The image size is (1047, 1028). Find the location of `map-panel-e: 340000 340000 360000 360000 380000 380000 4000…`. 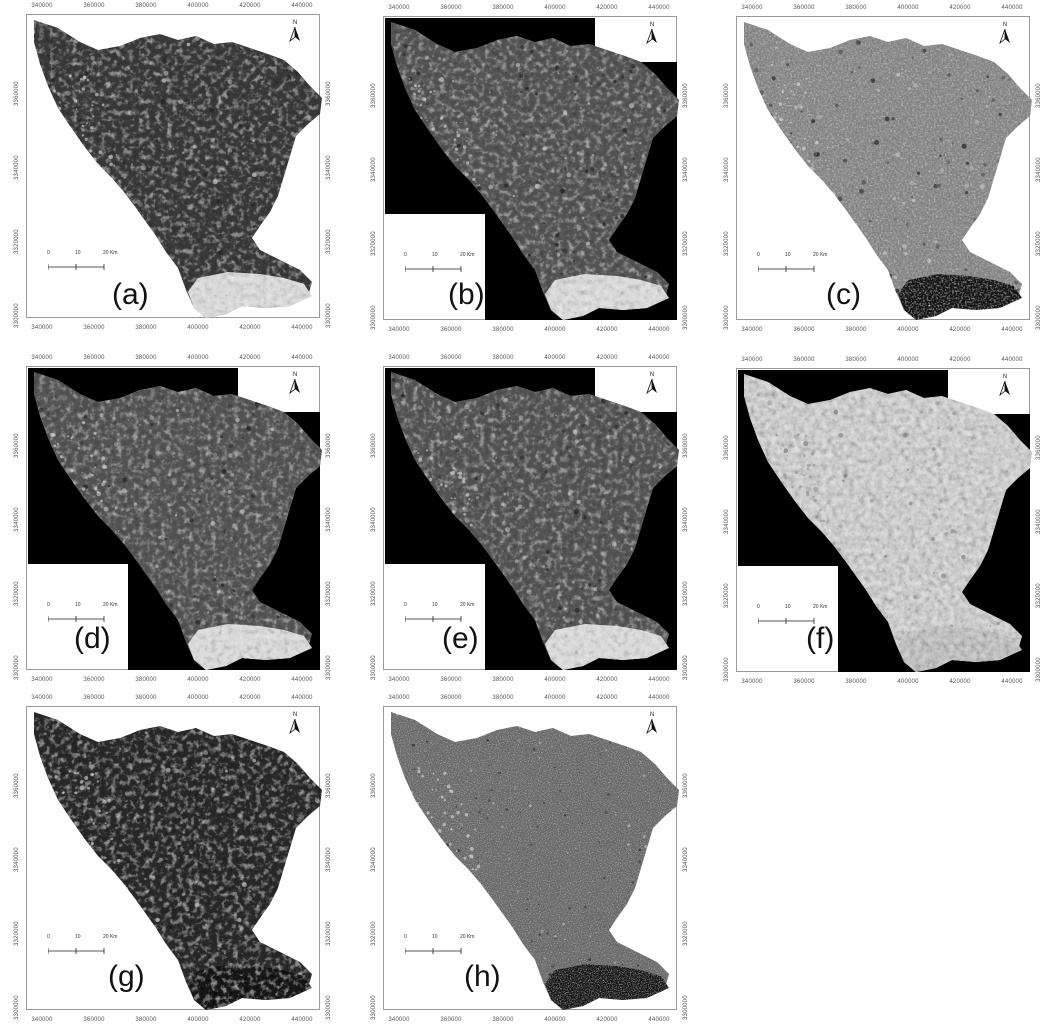

map-panel-e: 340000 340000 360000 360000 380000 380000 4000… is located at coordinates (530, 520).